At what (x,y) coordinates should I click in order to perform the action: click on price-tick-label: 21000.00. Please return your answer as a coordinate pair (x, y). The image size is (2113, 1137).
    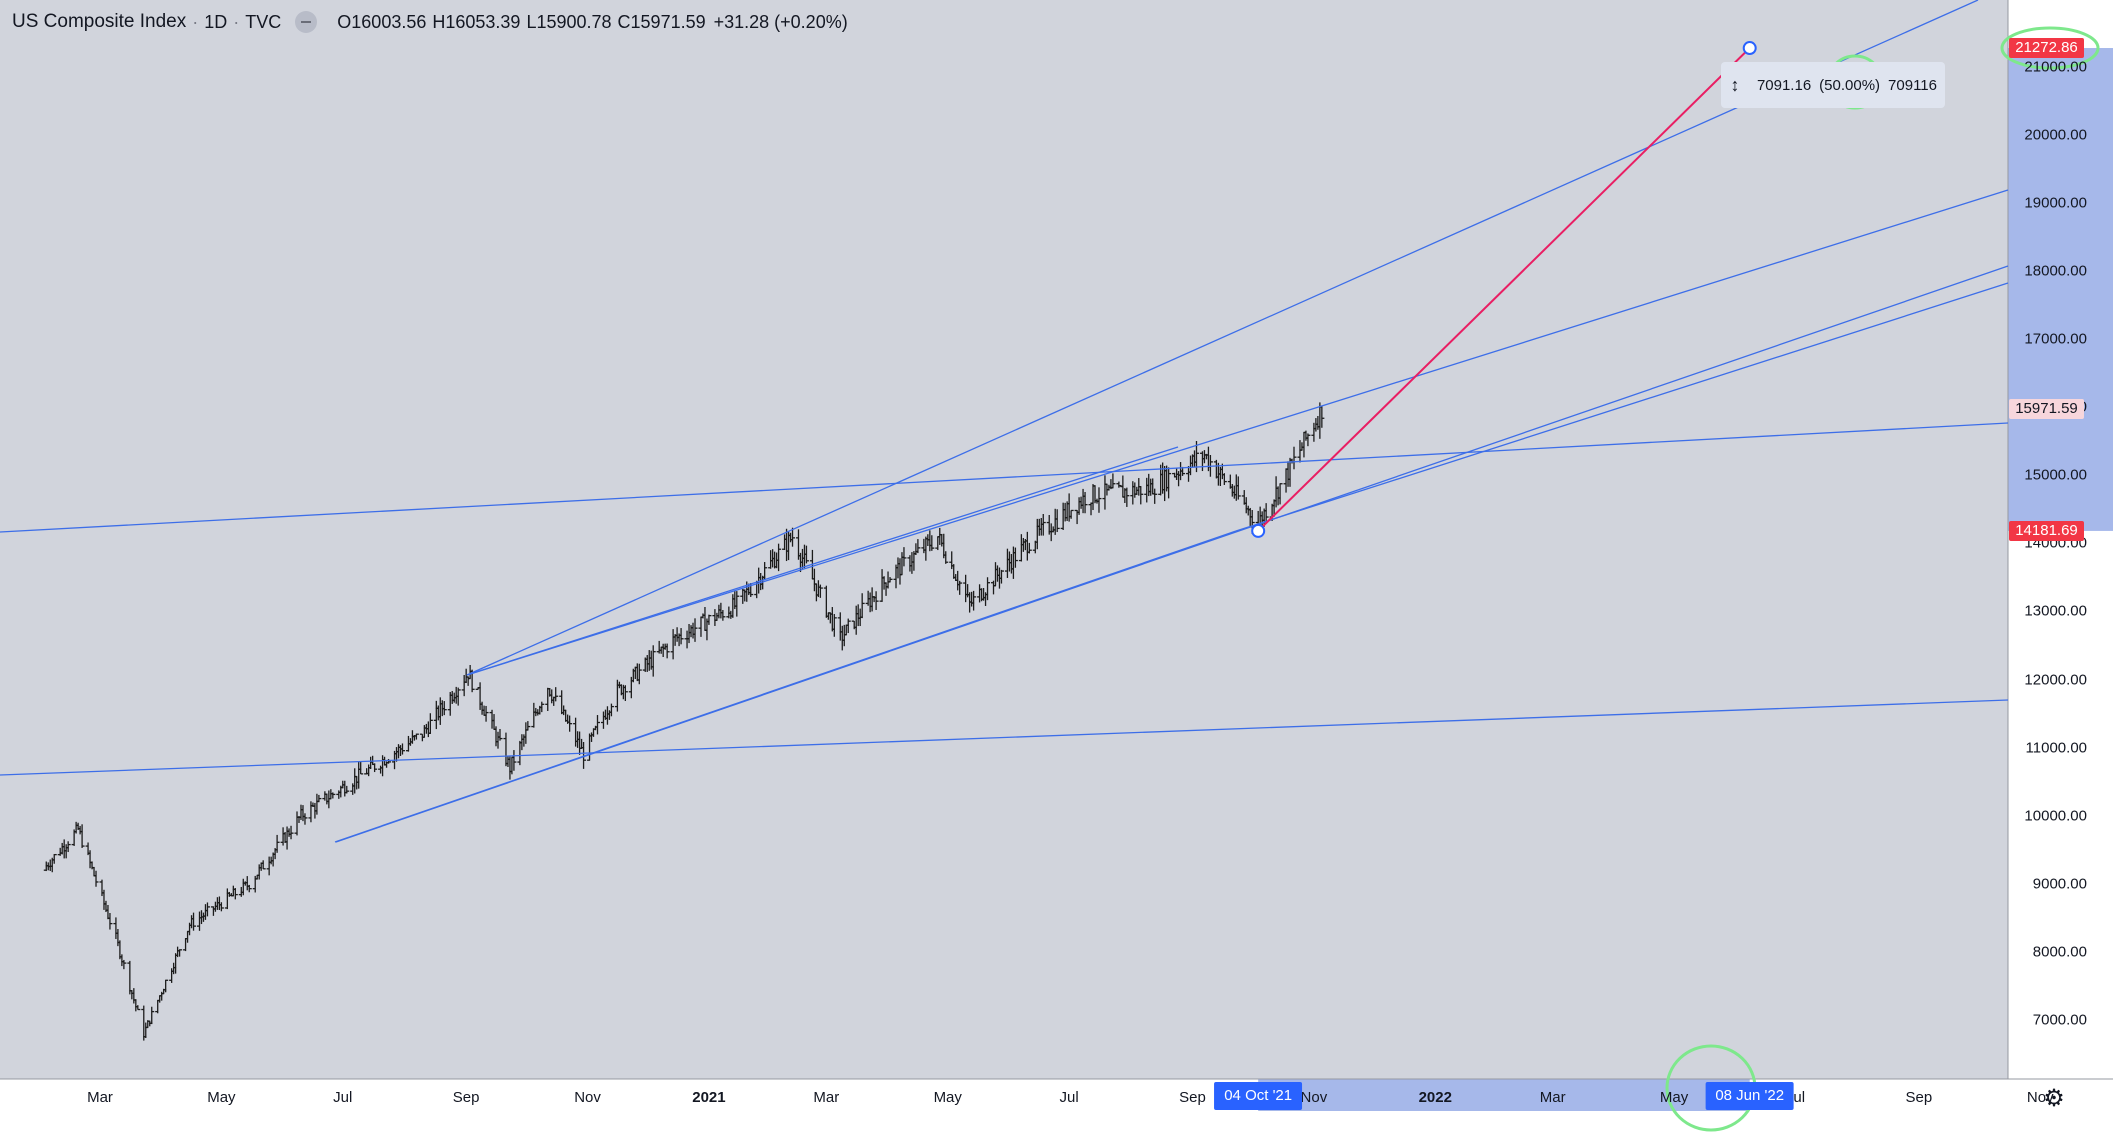
    Looking at the image, I should click on (2055, 67).